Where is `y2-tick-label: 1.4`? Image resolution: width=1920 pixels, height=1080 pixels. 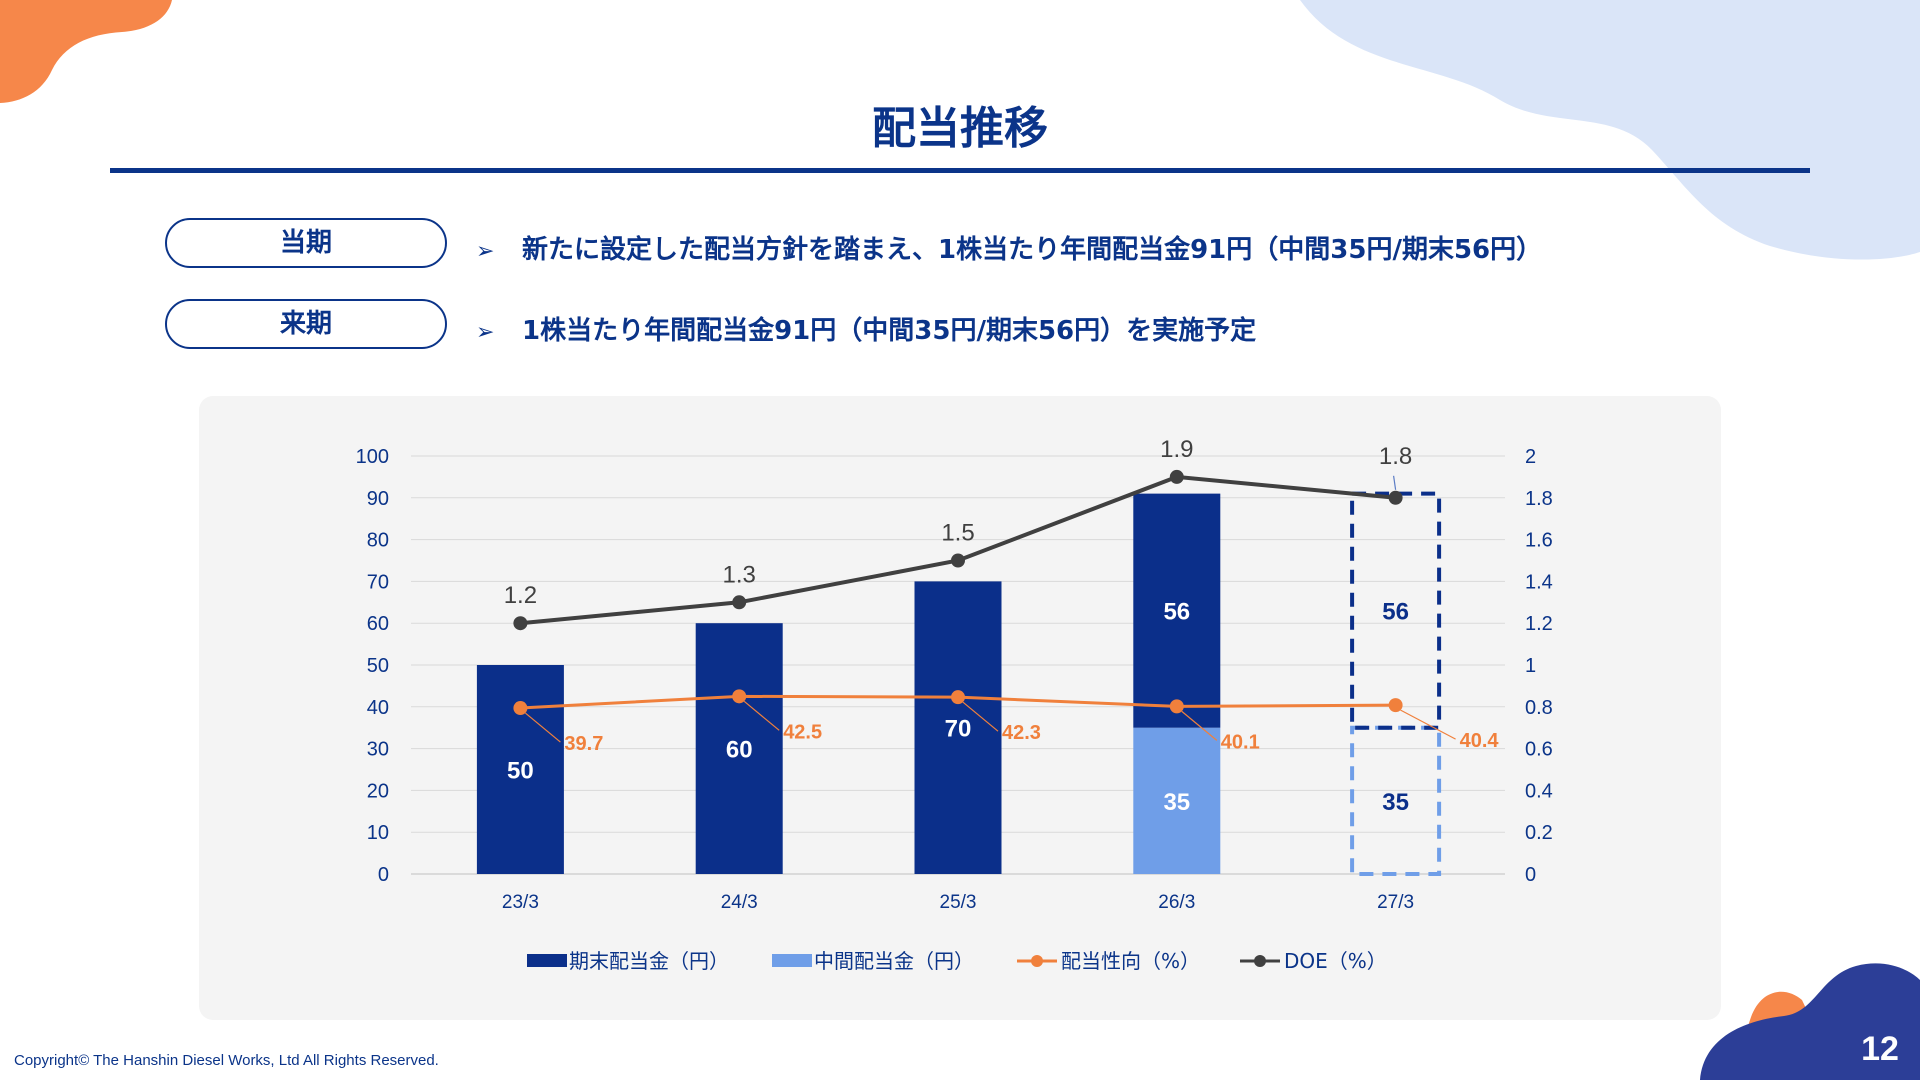
y2-tick-label: 1.4 is located at coordinates (1539, 582).